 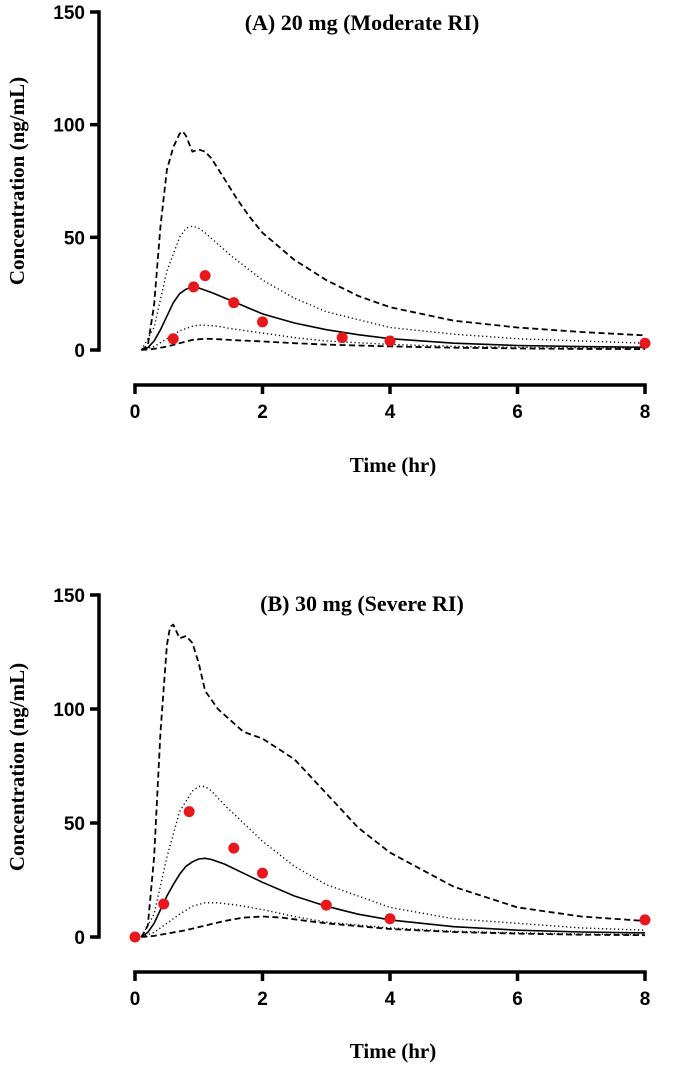 What do you see at coordinates (393, 318) in the screenshot?
I see `series-line-a-median` at bounding box center [393, 318].